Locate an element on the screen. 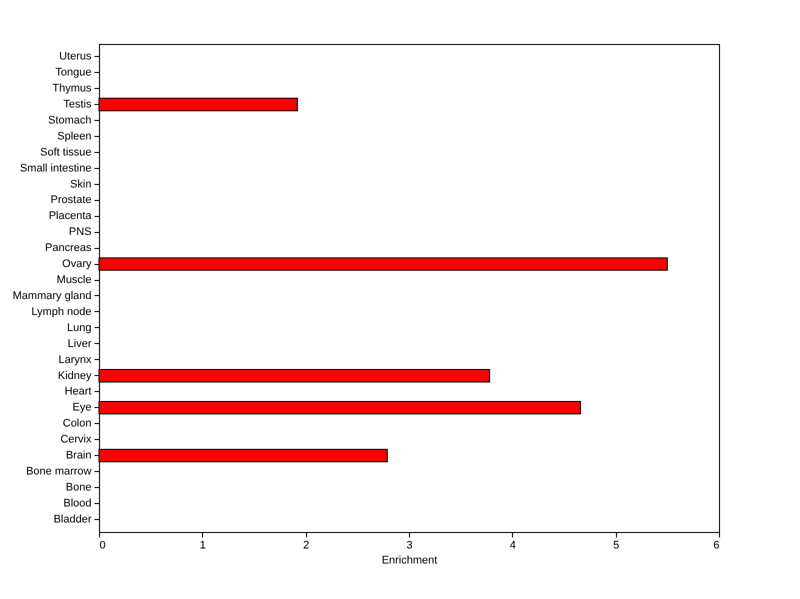 Image resolution: width=800 pixels, height=599 pixels. y-tick-label: Tongue is located at coordinates (73, 72).